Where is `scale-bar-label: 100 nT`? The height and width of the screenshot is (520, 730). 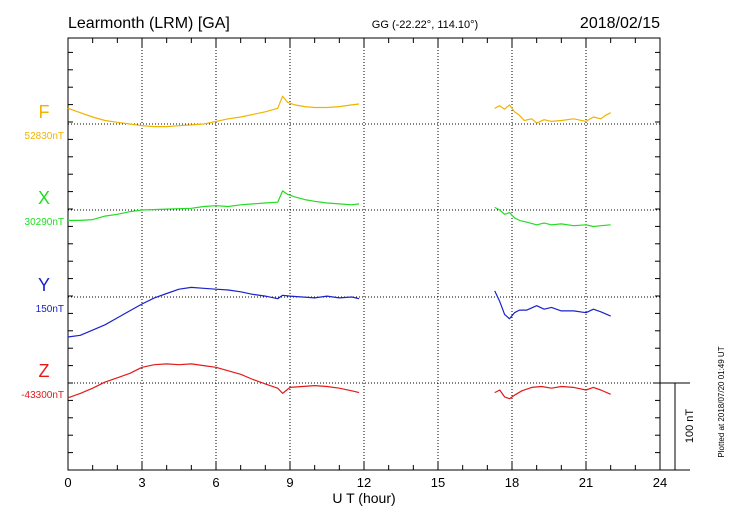
scale-bar-label: 100 nT is located at coordinates (690, 426).